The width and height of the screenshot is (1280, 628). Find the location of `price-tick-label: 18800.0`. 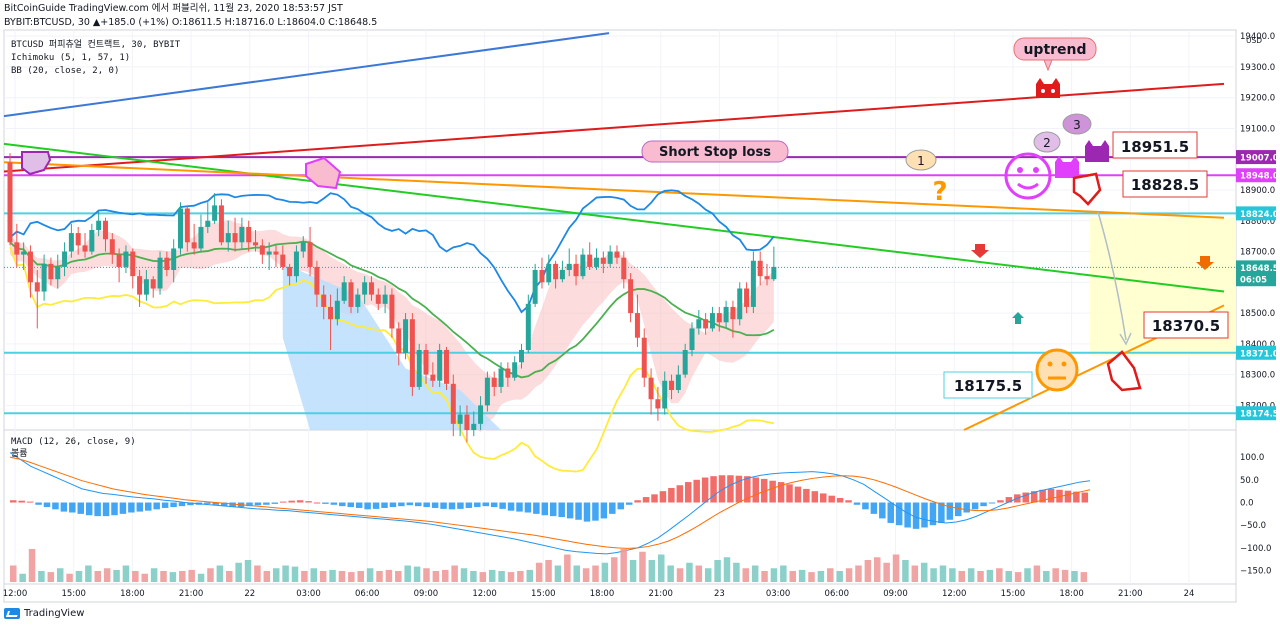

price-tick-label: 18800.0 is located at coordinates (1257, 222).